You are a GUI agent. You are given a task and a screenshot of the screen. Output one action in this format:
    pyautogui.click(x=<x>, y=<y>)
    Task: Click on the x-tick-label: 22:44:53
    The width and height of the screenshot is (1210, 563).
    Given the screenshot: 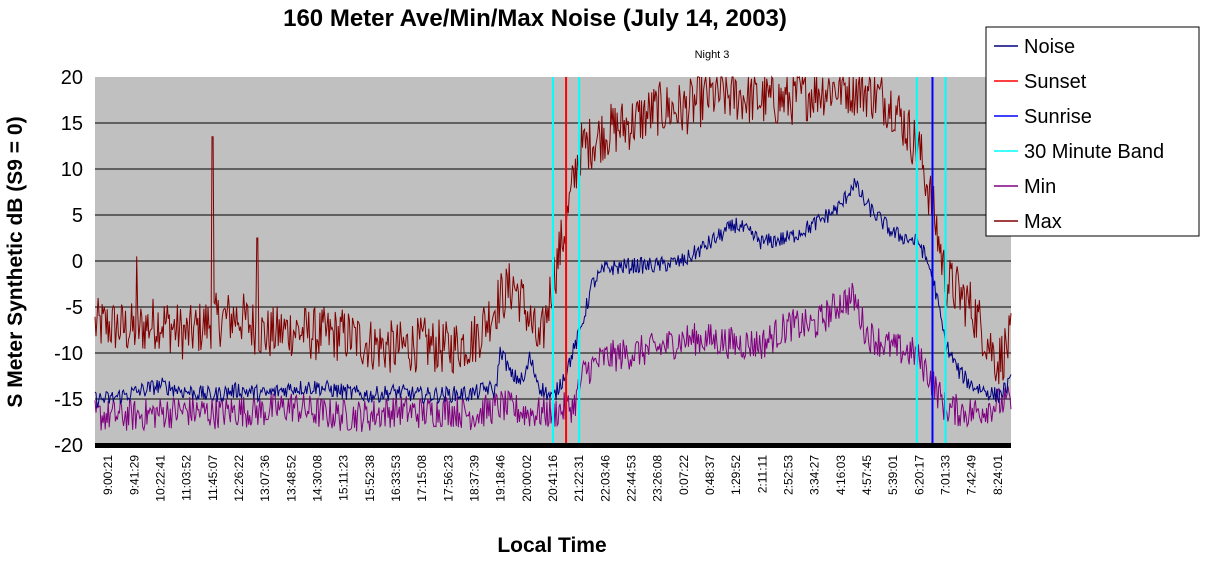 What is the action you would take?
    pyautogui.click(x=632, y=478)
    